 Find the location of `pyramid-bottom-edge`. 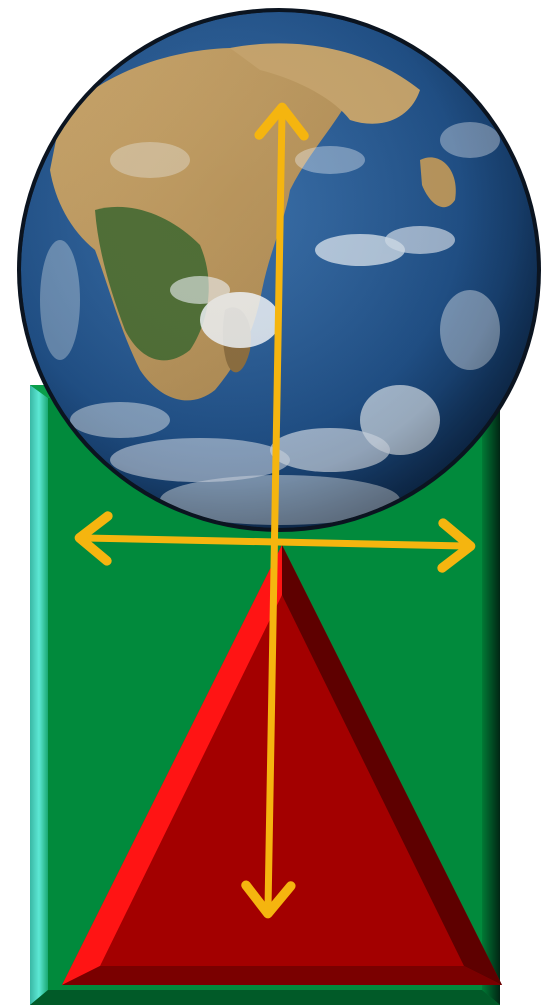

pyramid-bottom-edge is located at coordinates (282, 975).